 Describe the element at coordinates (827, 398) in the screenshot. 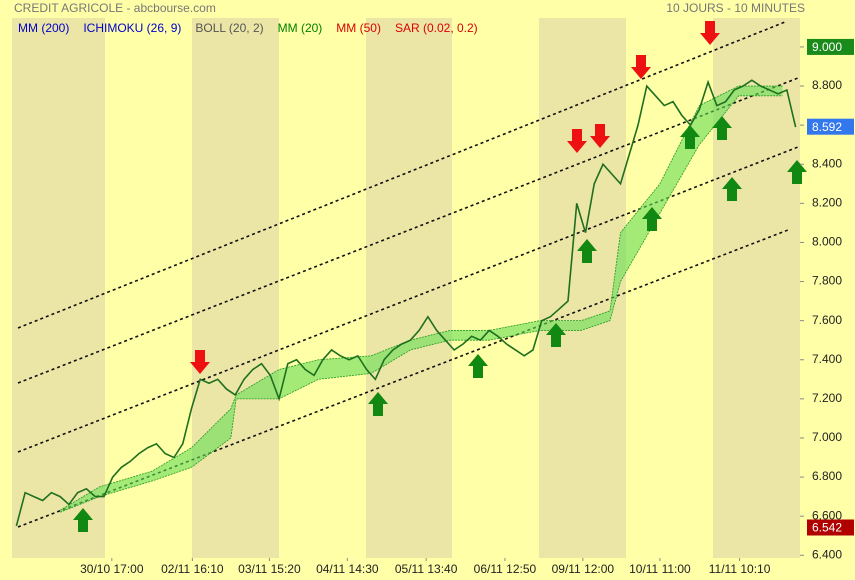

I see `y-tick-label: 7.200` at that location.